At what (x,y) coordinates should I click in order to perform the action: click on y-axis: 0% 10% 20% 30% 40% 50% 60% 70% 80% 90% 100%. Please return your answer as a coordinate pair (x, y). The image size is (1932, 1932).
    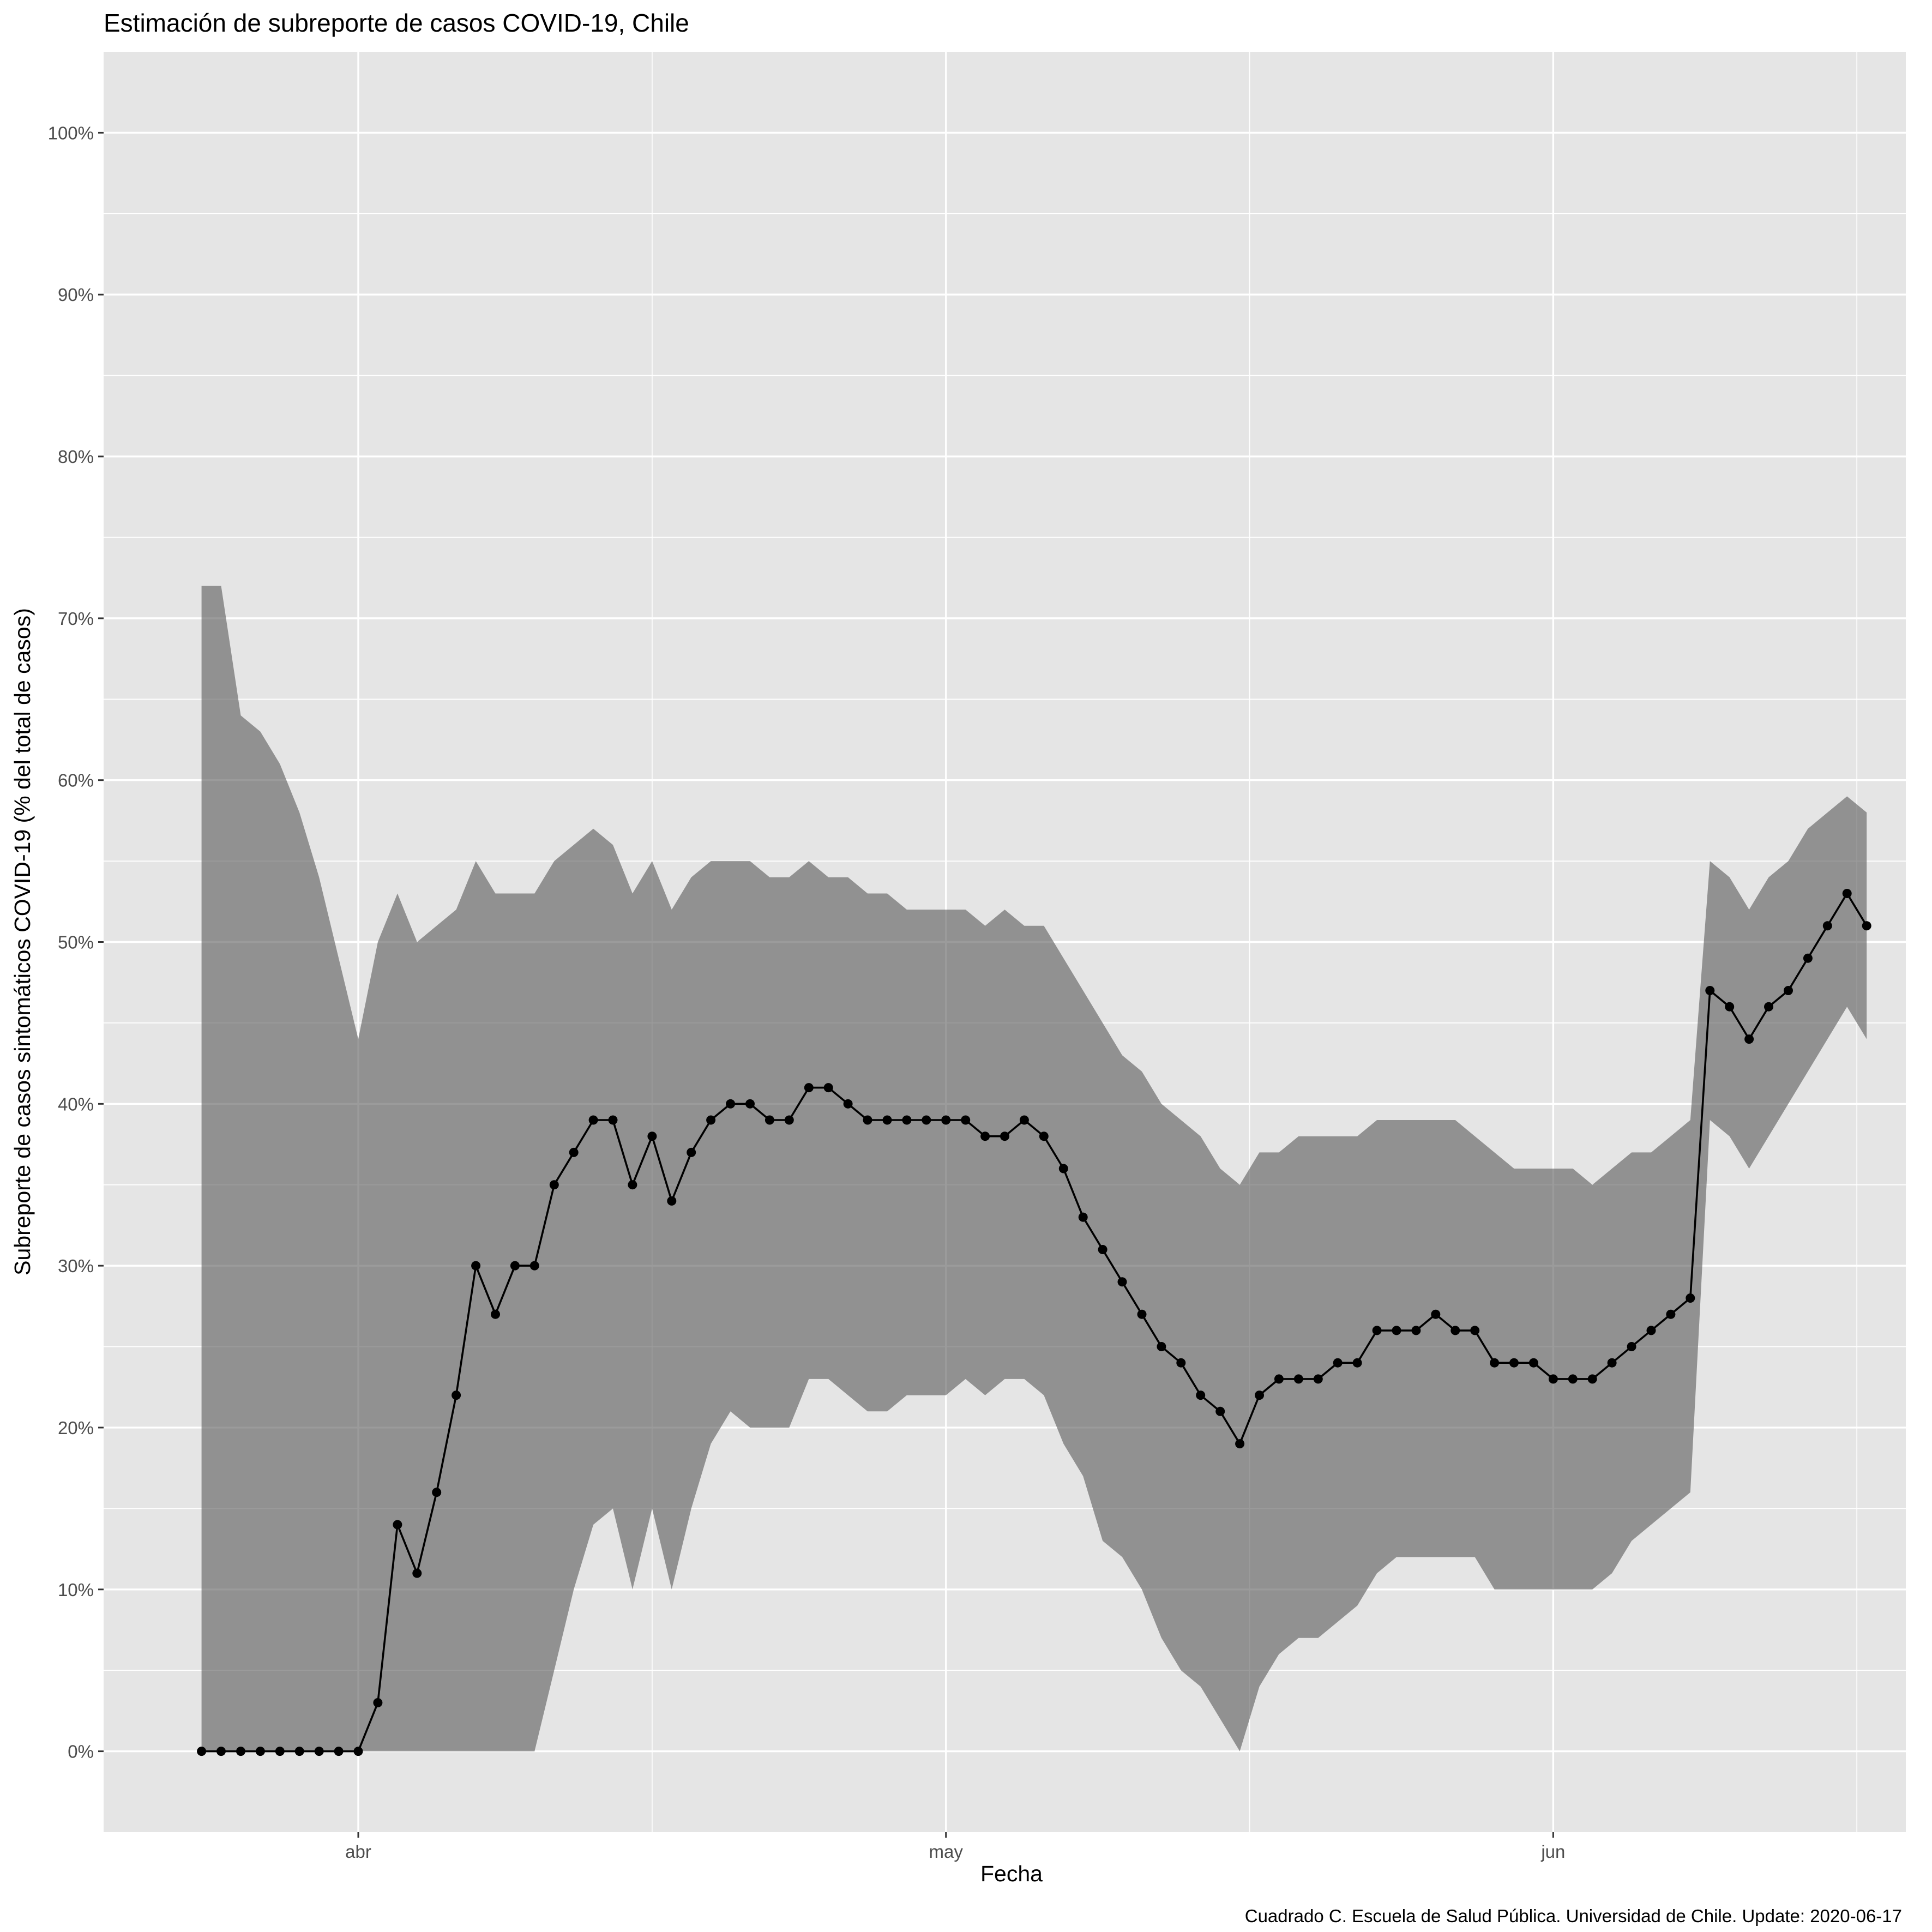
    Looking at the image, I should click on (76, 942).